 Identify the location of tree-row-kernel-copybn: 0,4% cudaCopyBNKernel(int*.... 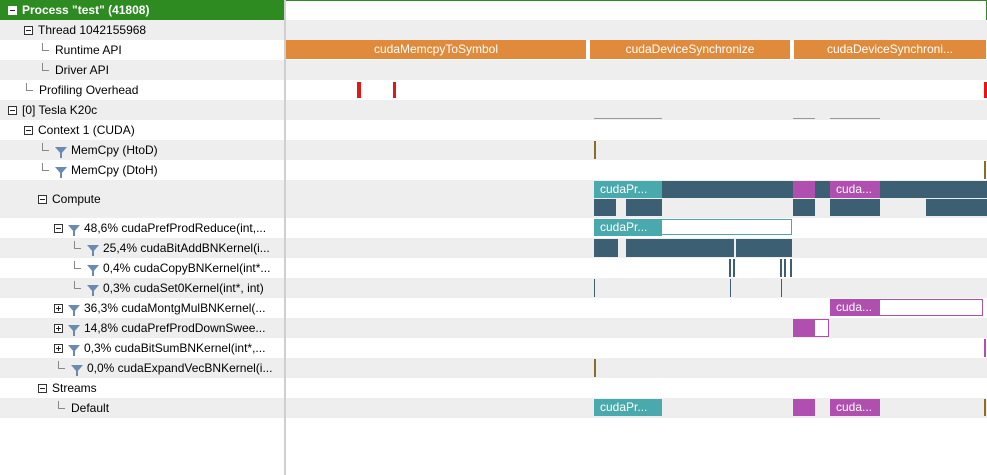
(142, 268).